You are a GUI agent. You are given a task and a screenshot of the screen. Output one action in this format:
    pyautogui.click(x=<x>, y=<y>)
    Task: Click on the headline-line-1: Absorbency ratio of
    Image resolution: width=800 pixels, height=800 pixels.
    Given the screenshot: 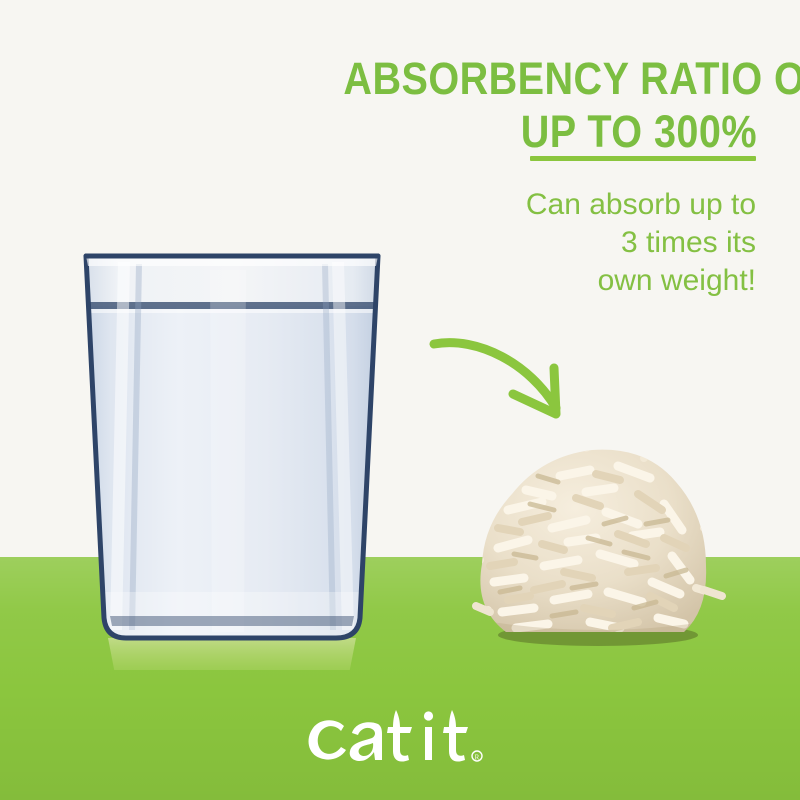 What is the action you would take?
    pyautogui.click(x=571, y=78)
    